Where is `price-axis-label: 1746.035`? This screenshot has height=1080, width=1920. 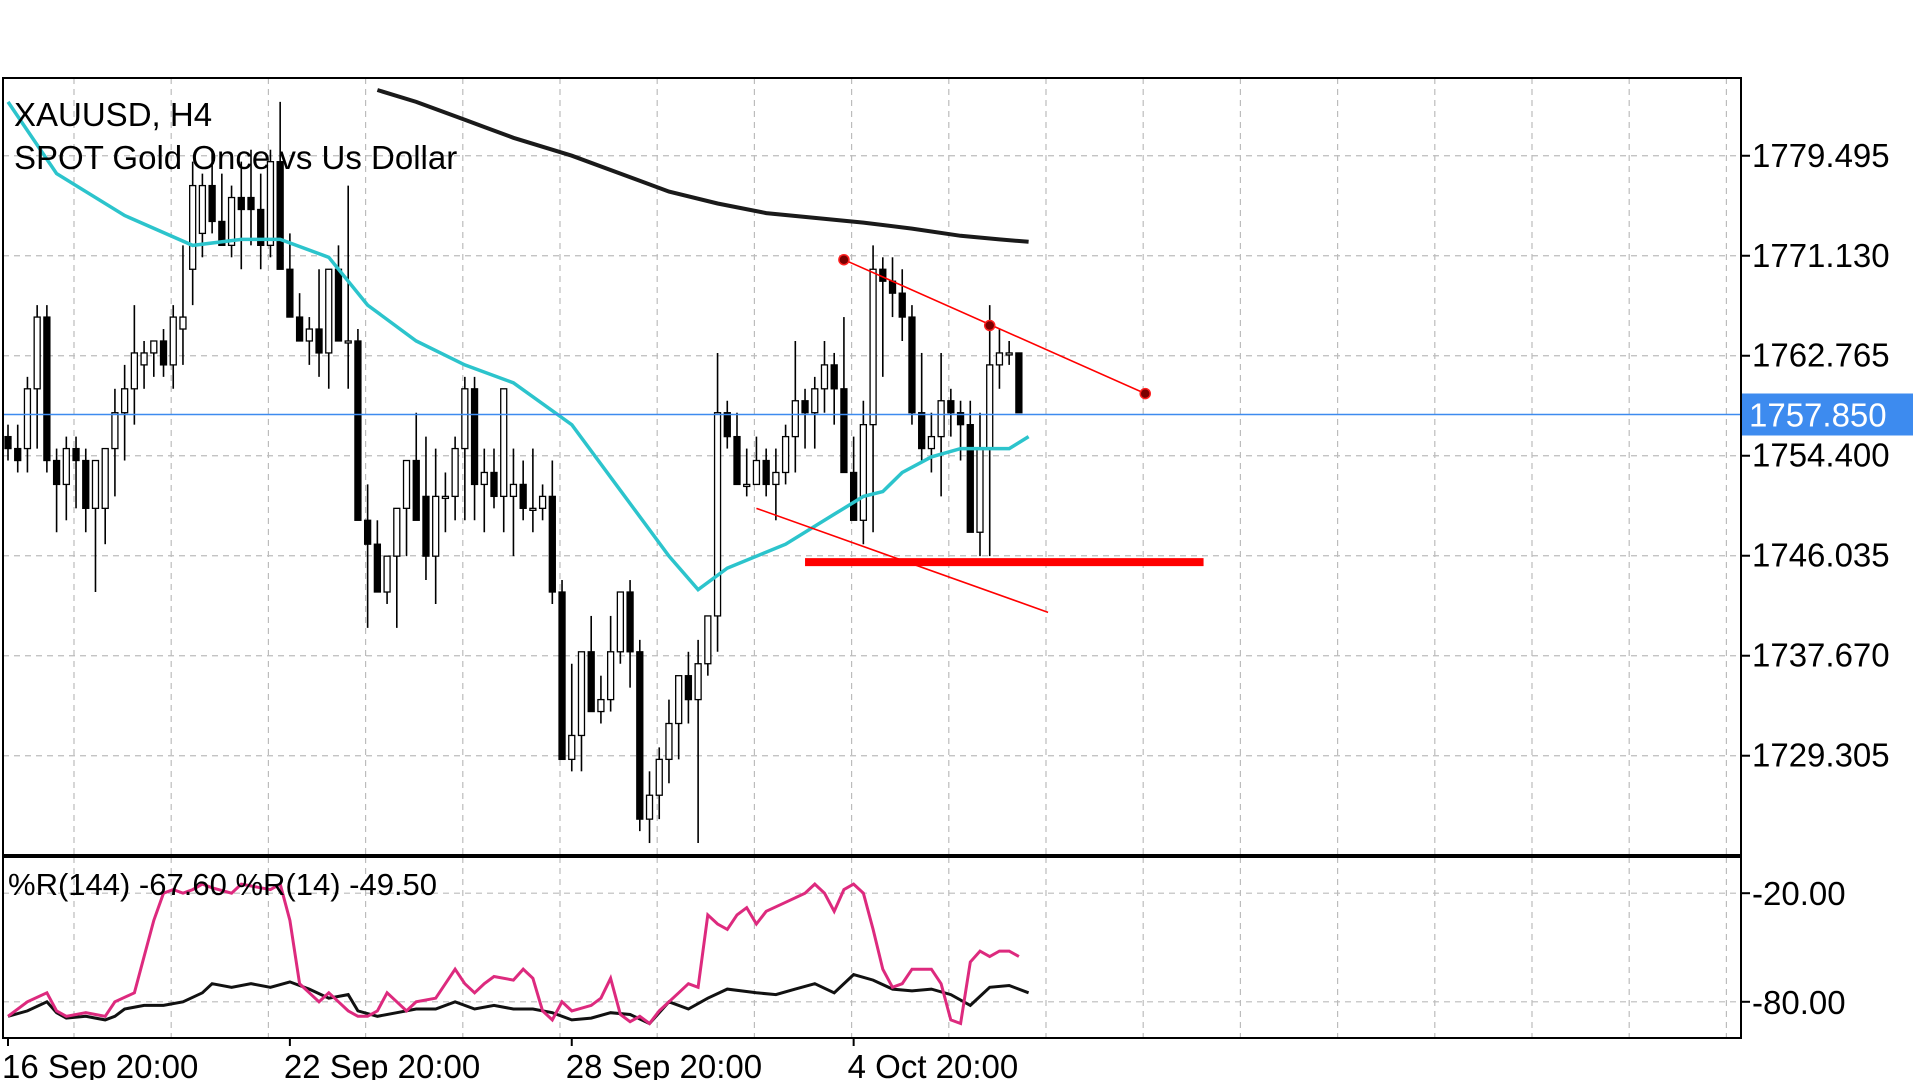 price-axis-label: 1746.035 is located at coordinates (1821, 555).